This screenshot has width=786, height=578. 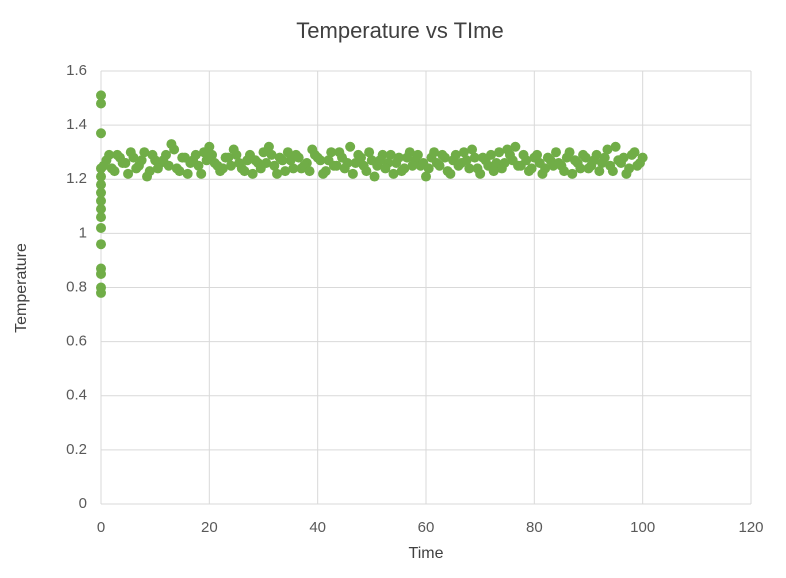 I want to click on y-tick-label: 1, so click(x=83, y=232).